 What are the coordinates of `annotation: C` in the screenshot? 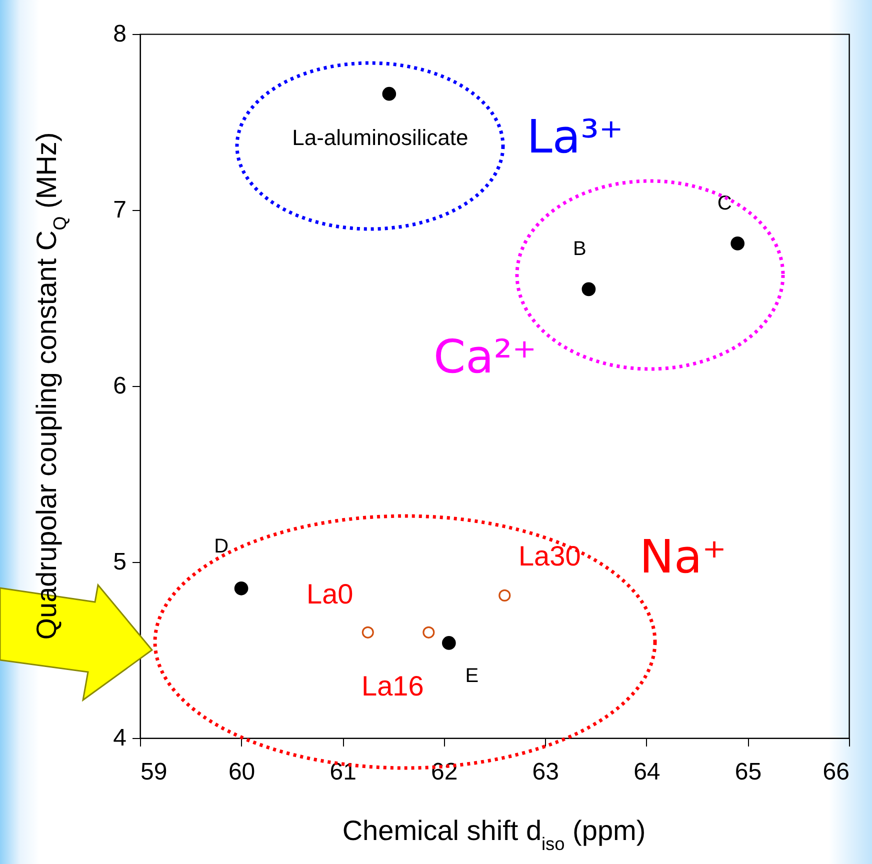 It's located at (724, 203).